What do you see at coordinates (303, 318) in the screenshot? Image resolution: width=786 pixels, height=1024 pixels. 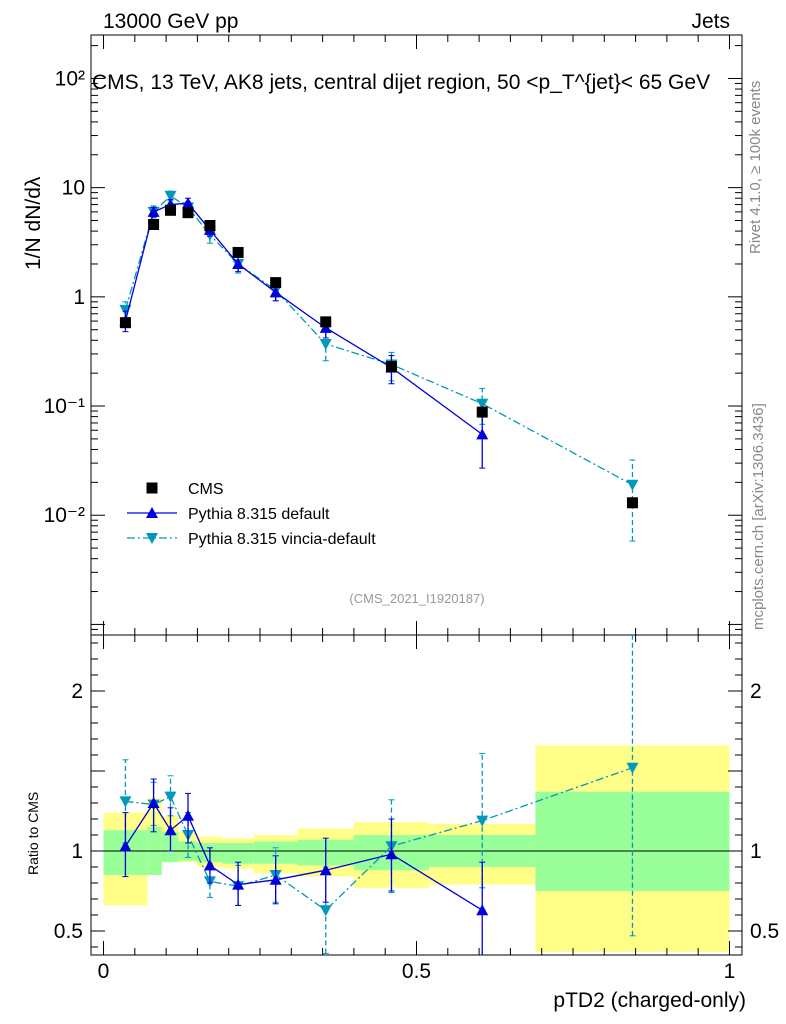 I see `main-line-default` at bounding box center [303, 318].